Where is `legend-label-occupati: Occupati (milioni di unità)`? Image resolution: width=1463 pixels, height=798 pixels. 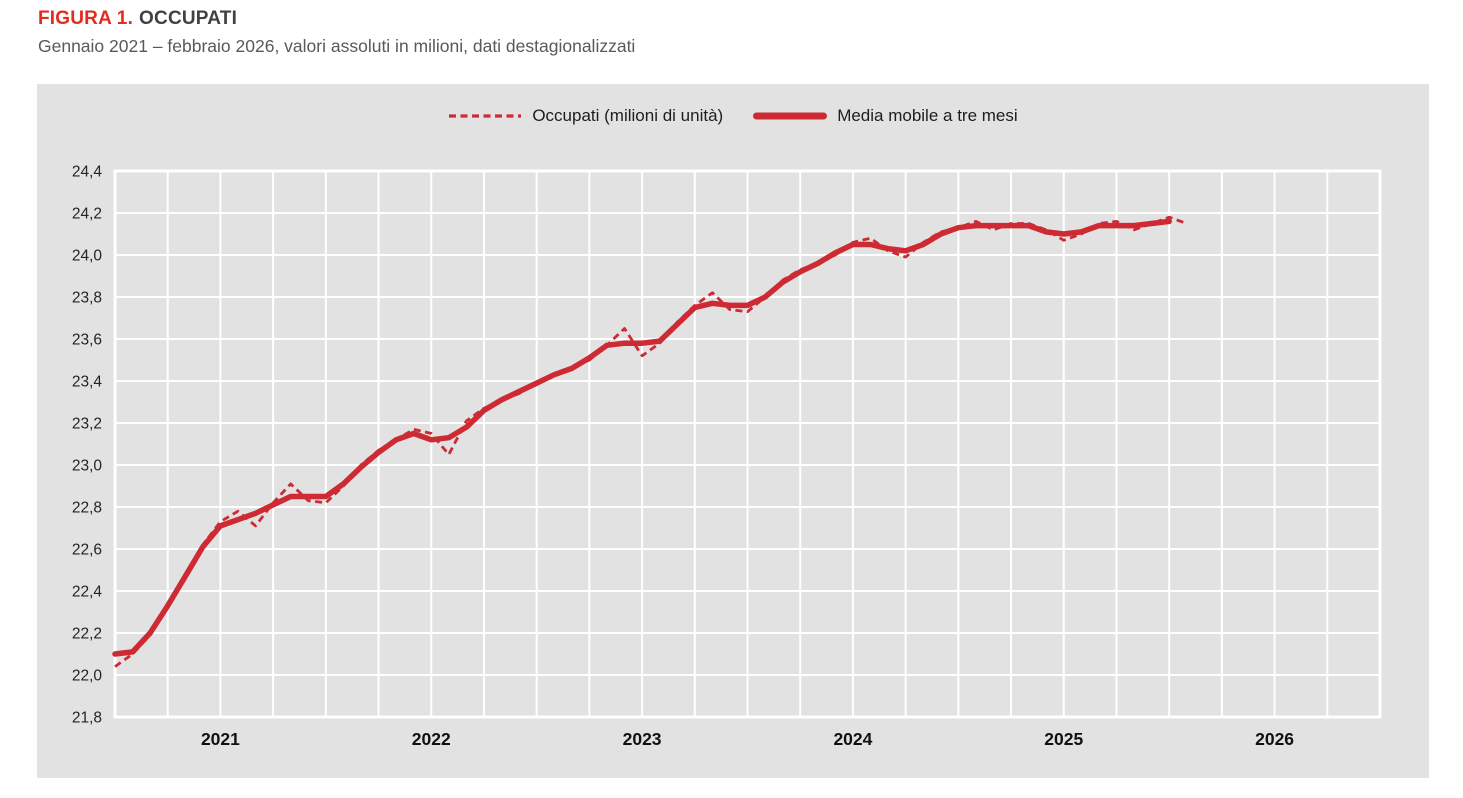
legend-label-occupati: Occupati (milioni di unità) is located at coordinates (628, 115).